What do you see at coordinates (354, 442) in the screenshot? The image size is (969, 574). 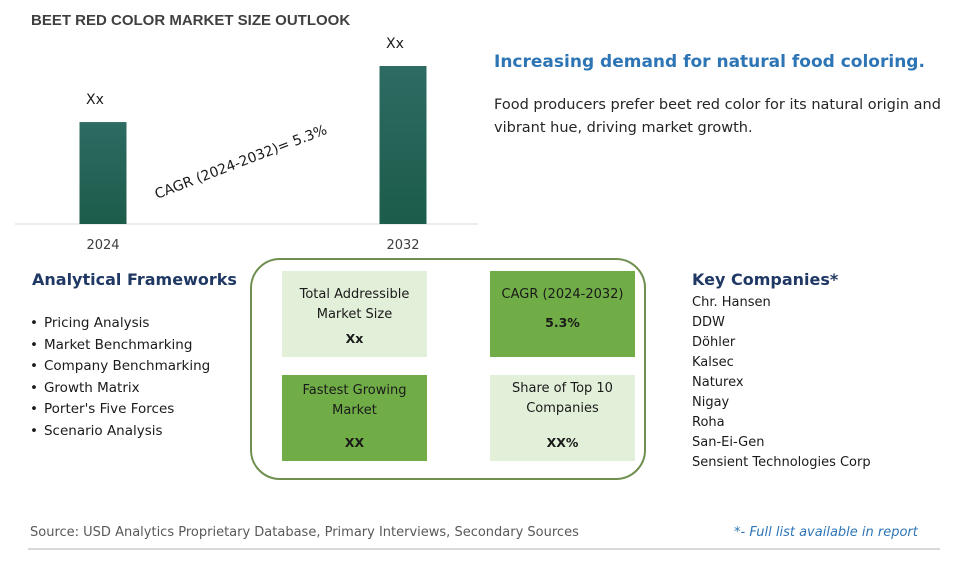 I see `fastest-growing-value: XX` at bounding box center [354, 442].